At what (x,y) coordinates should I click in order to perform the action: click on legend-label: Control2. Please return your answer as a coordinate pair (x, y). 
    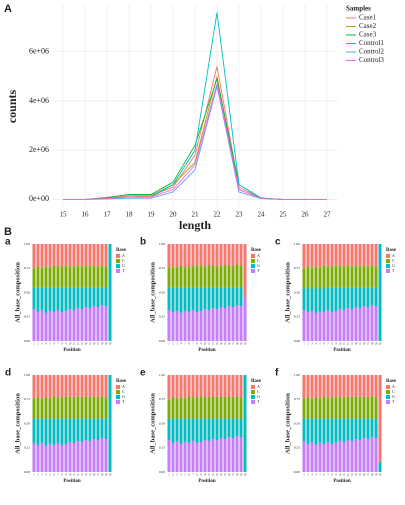
    Looking at the image, I should click on (371, 52).